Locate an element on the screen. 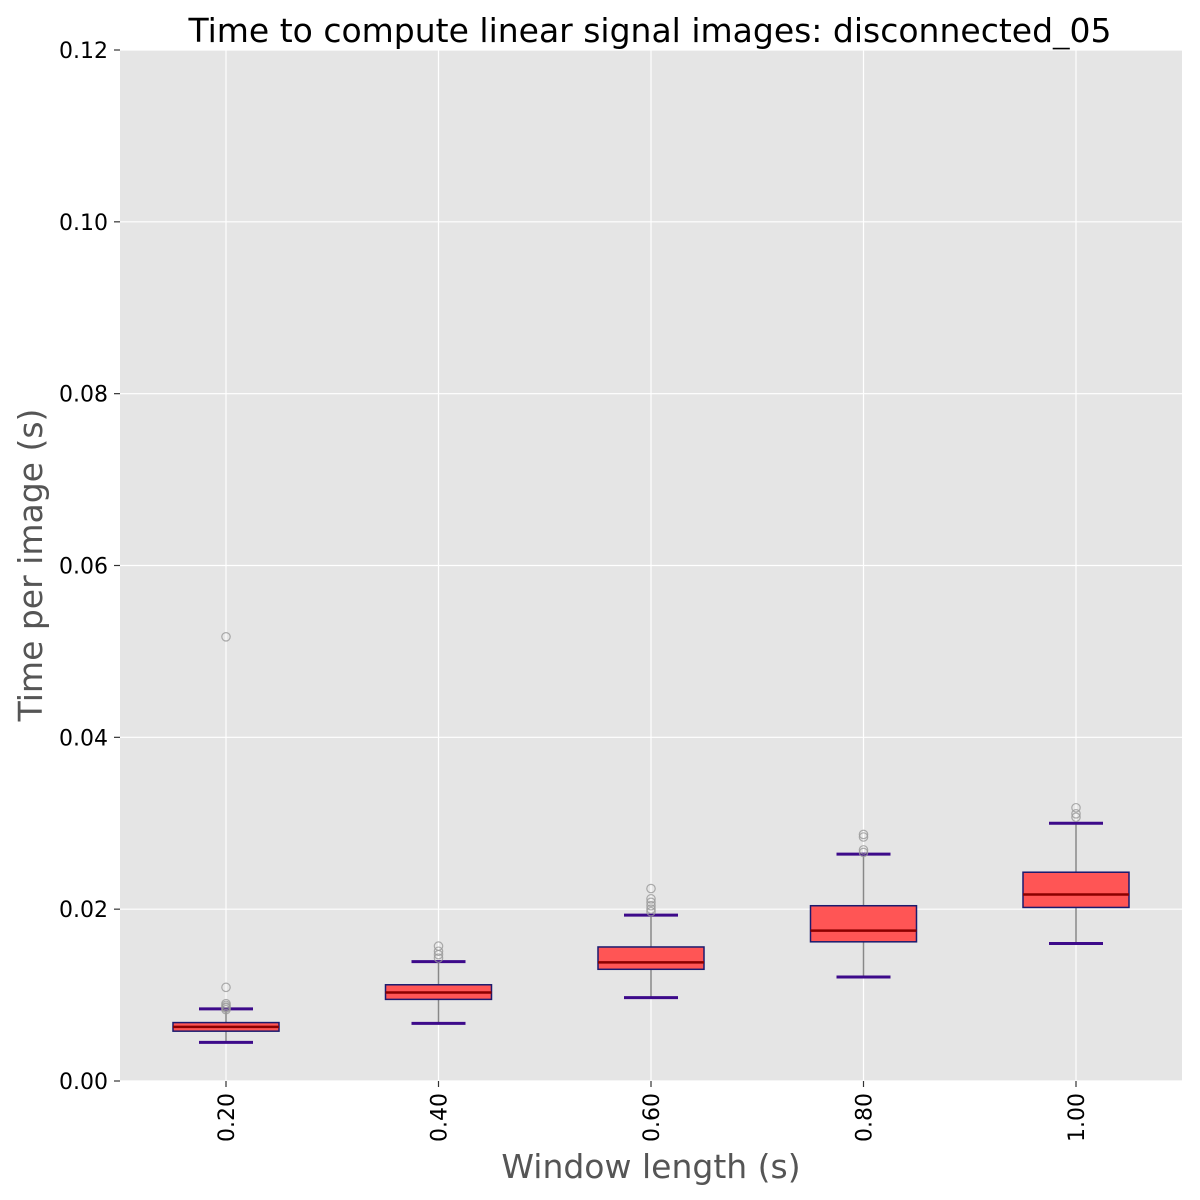 The height and width of the screenshot is (1200, 1200). y-axis-ticks: 0.00 0.02 0.04 0.06 0.08 0.10 0.12 is located at coordinates (89, 567).